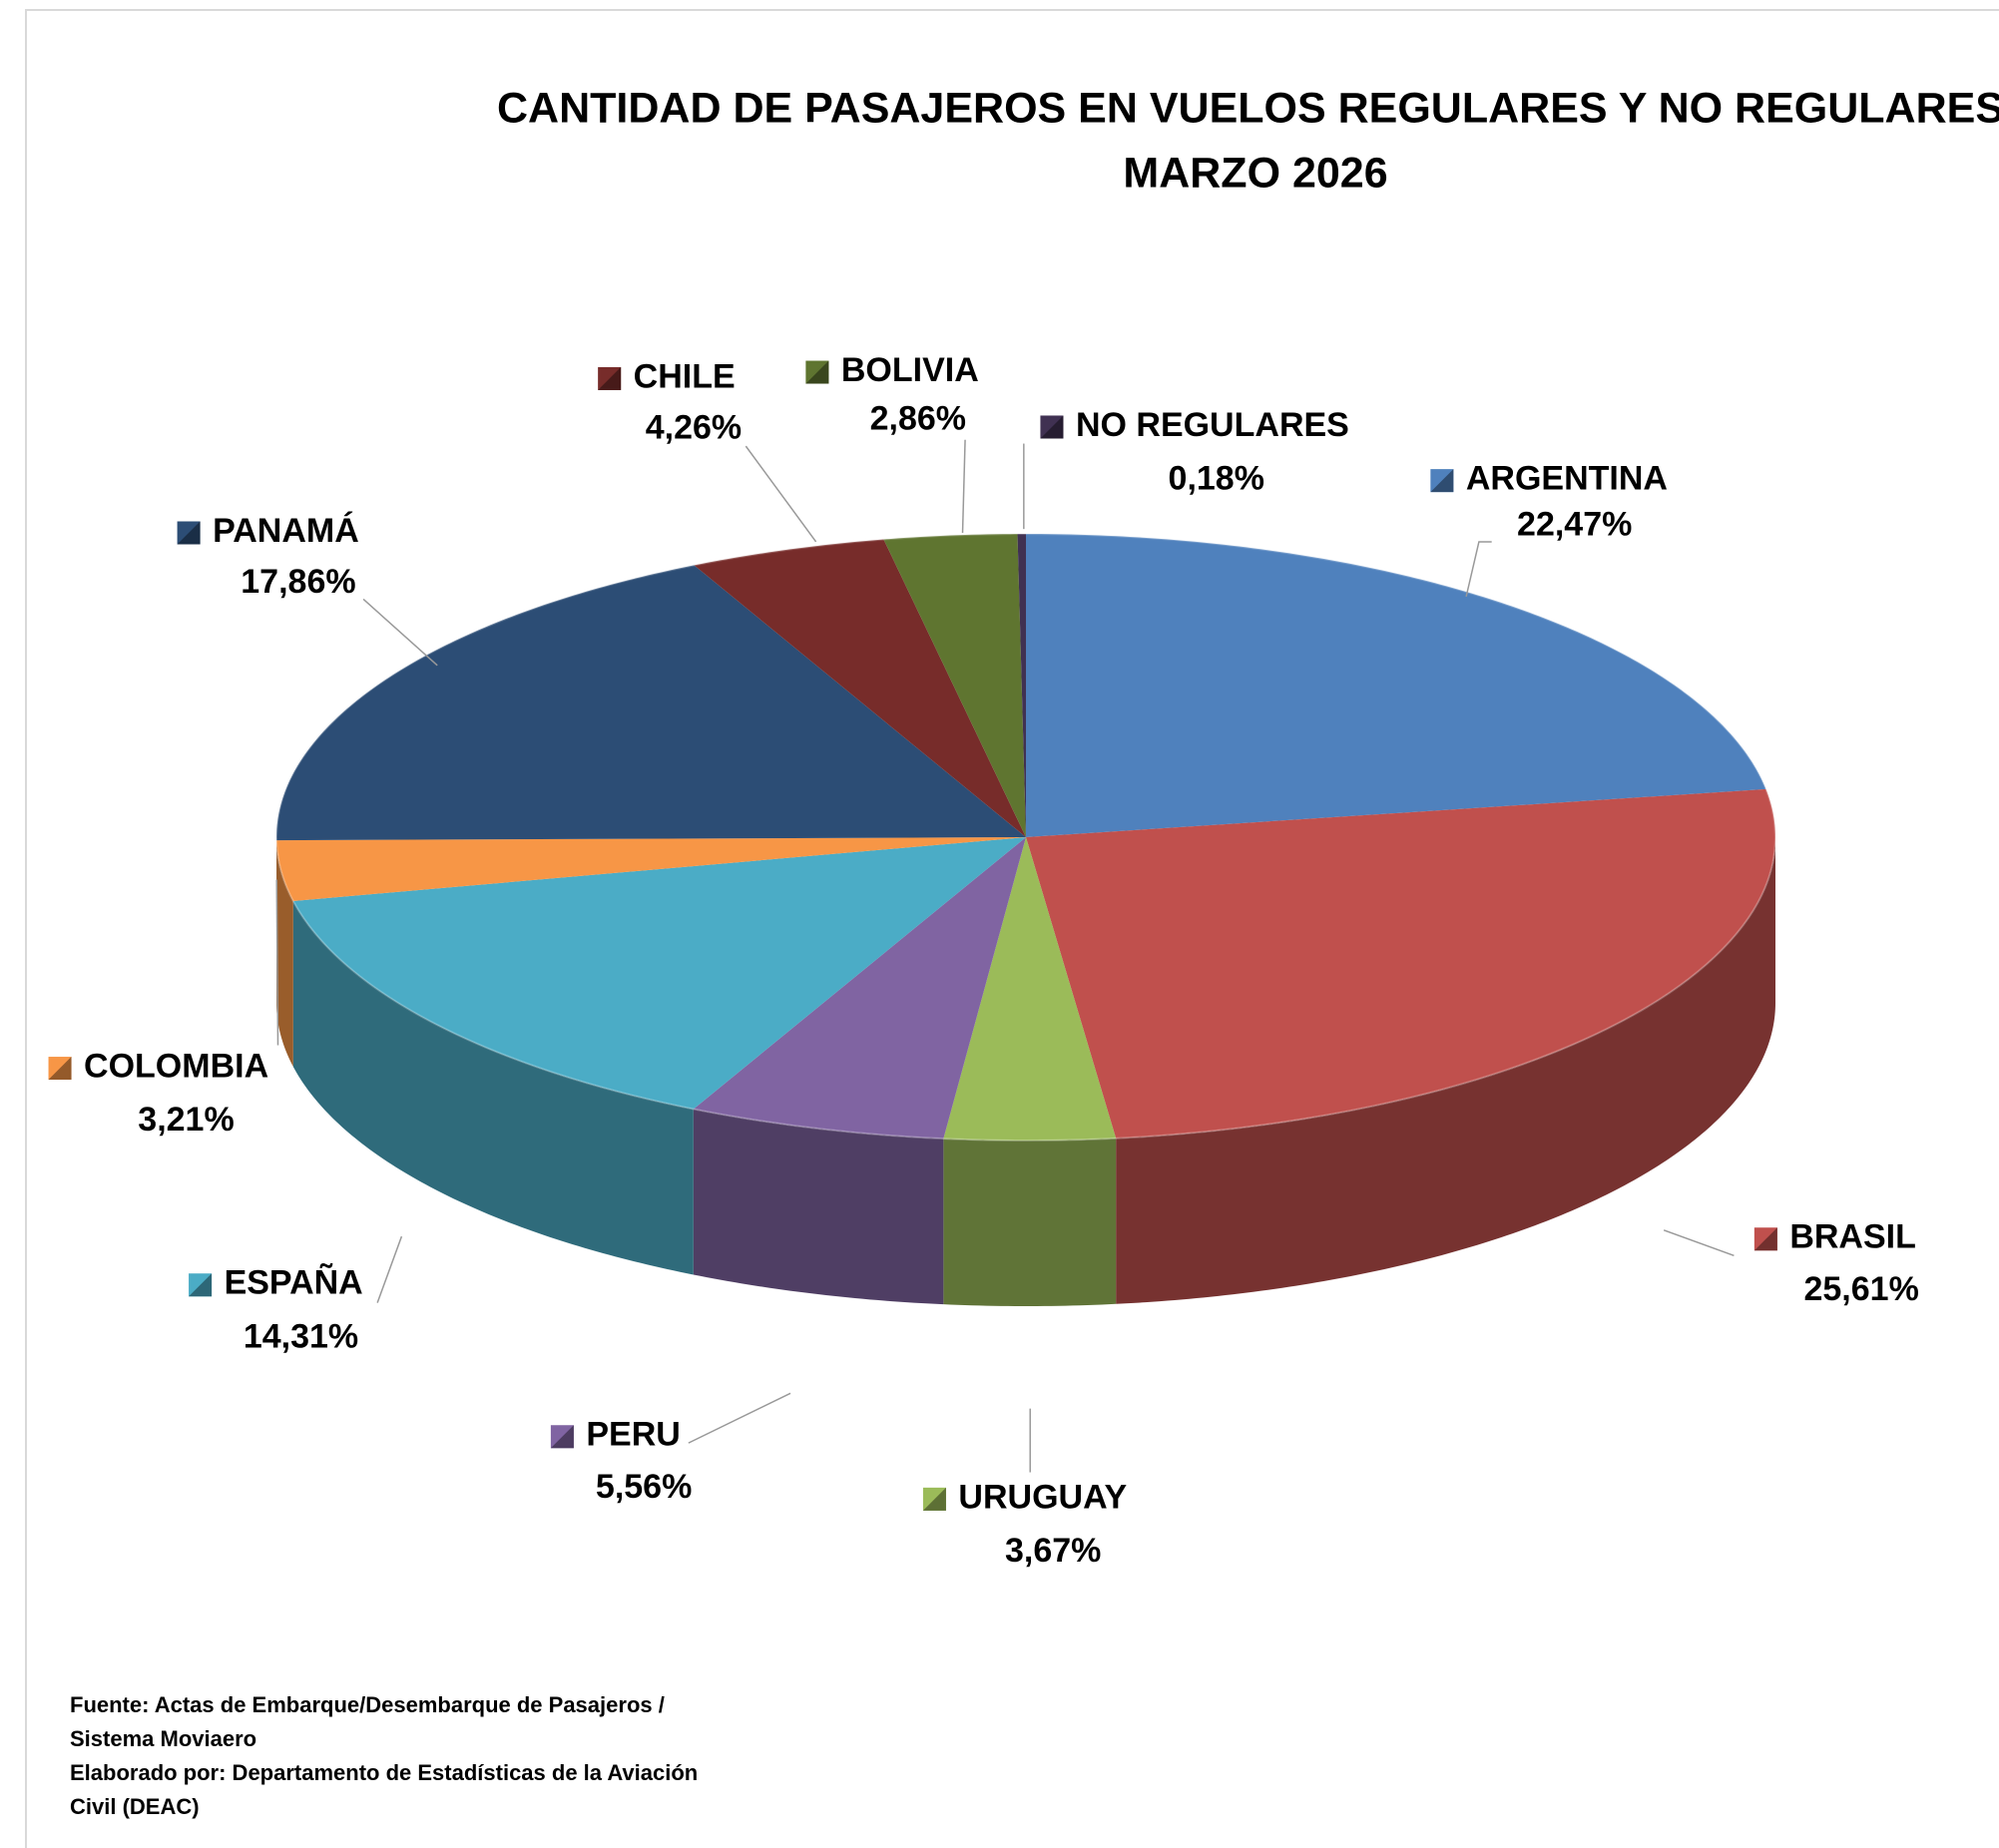 This screenshot has width=1999, height=1848. Describe the element at coordinates (1861, 1289) in the screenshot. I see `value-label: 25,61%` at that location.